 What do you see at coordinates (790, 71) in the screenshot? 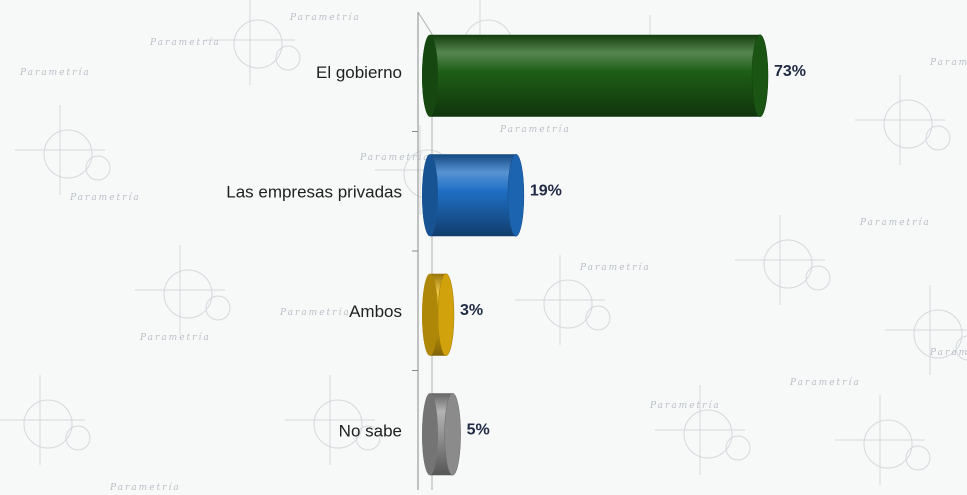
I see `value-label: 73%` at bounding box center [790, 71].